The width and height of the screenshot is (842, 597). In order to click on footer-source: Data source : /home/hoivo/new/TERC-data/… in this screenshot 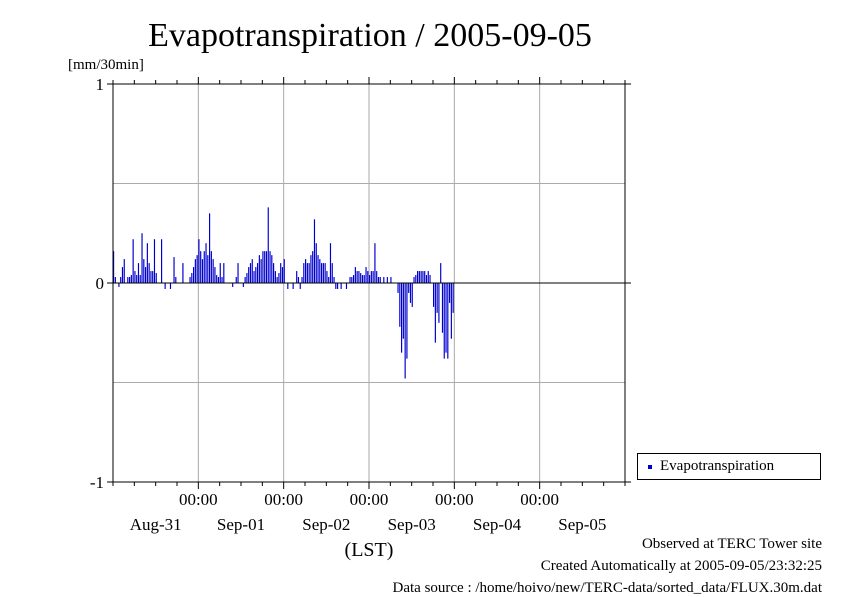, I will do `click(607, 588)`.